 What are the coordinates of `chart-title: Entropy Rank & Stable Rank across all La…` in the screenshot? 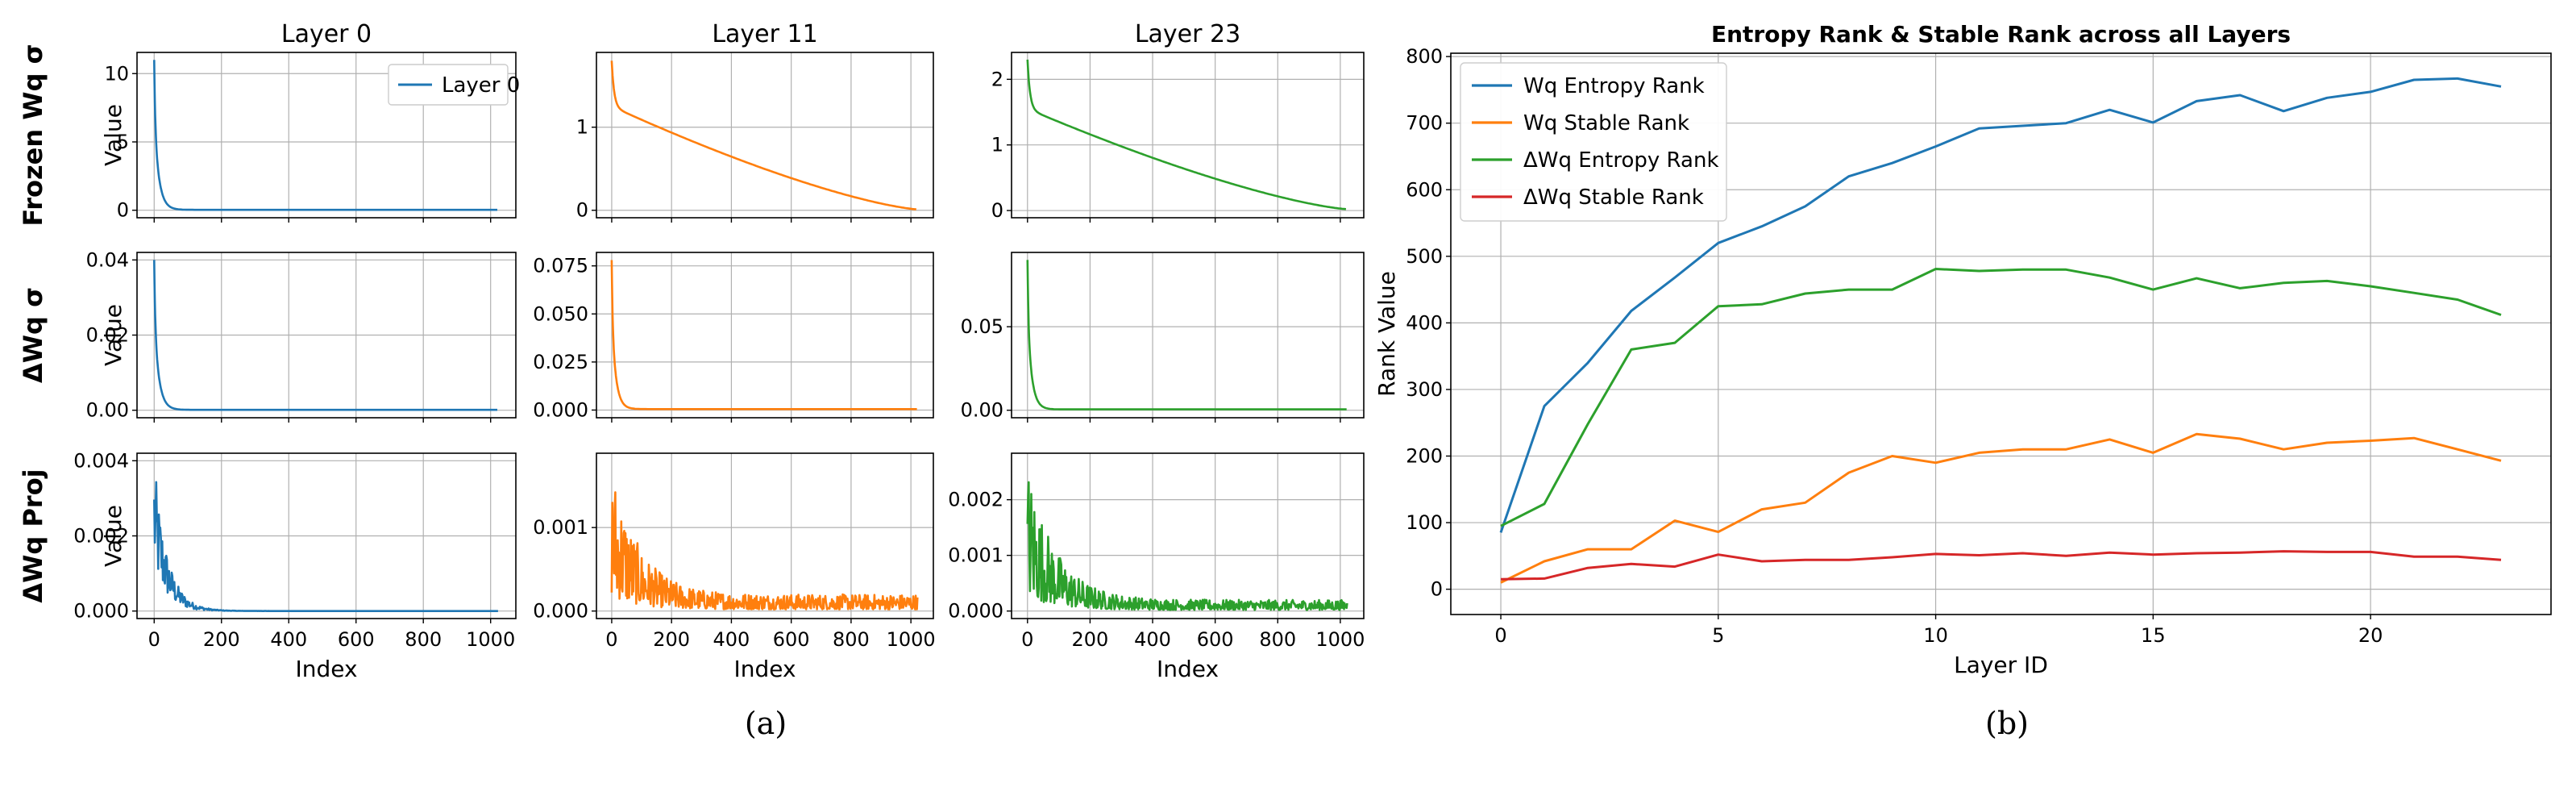 It's located at (2001, 34).